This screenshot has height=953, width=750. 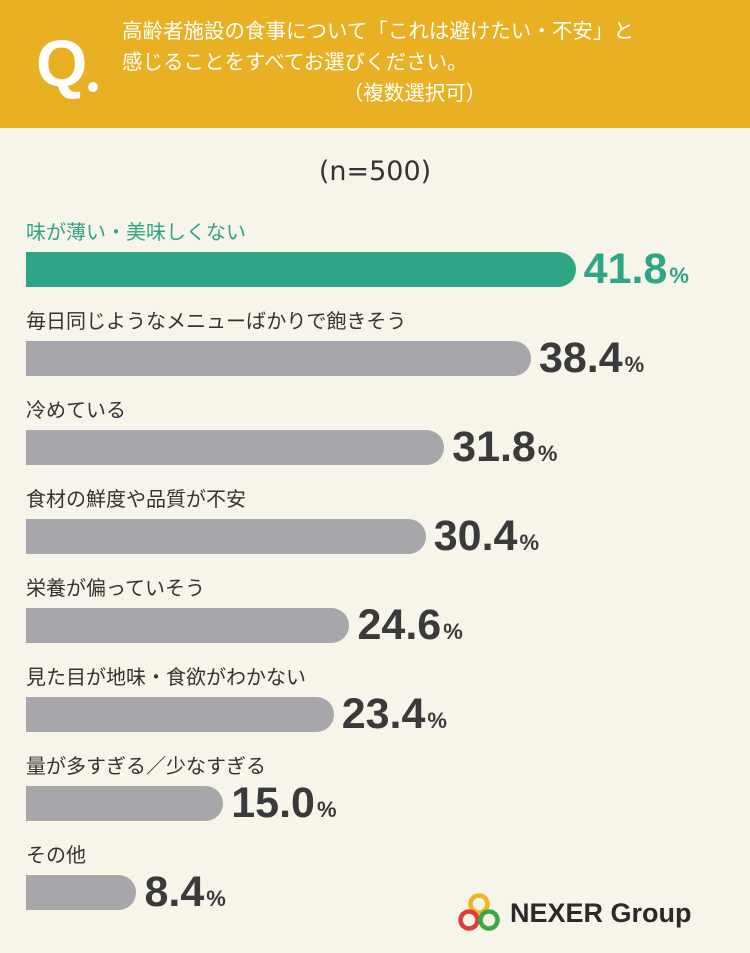 What do you see at coordinates (601, 912) in the screenshot?
I see `brand-name: NEXER Group` at bounding box center [601, 912].